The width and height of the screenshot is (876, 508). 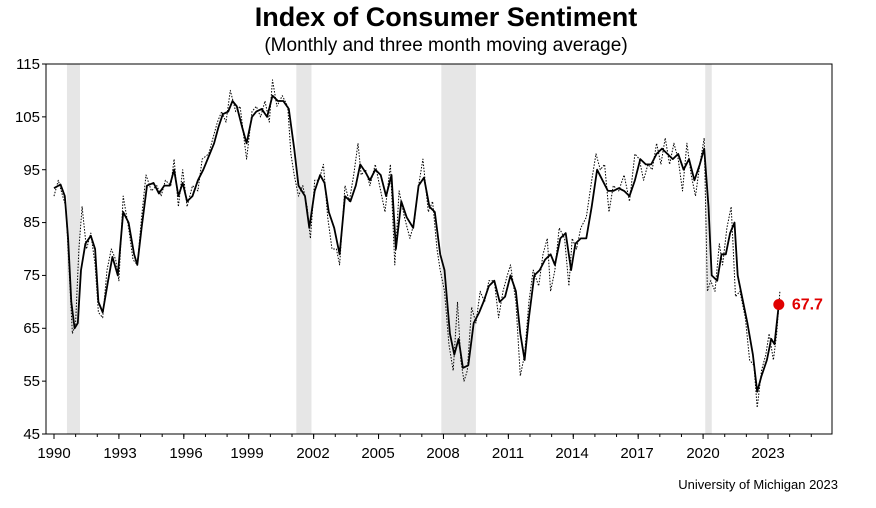 I want to click on y-tick-label: 65, so click(x=31, y=328).